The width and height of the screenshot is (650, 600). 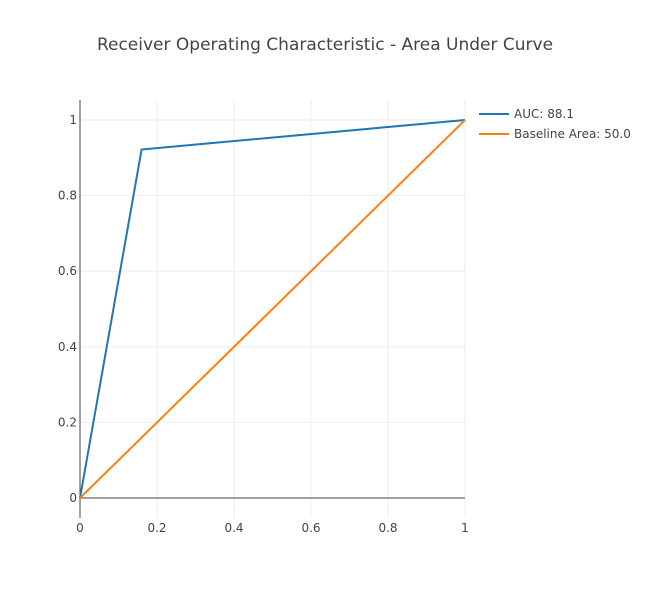 I want to click on legend-item-0: AUC: 88.1, so click(x=526, y=114).